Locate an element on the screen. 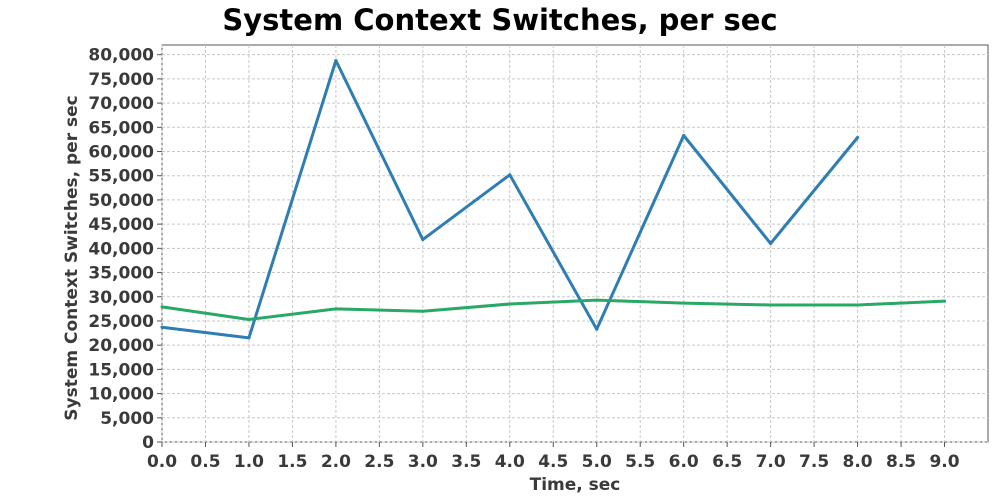 Image resolution: width=1000 pixels, height=500 pixels. y-tick-label: 65,000 is located at coordinates (121, 128).